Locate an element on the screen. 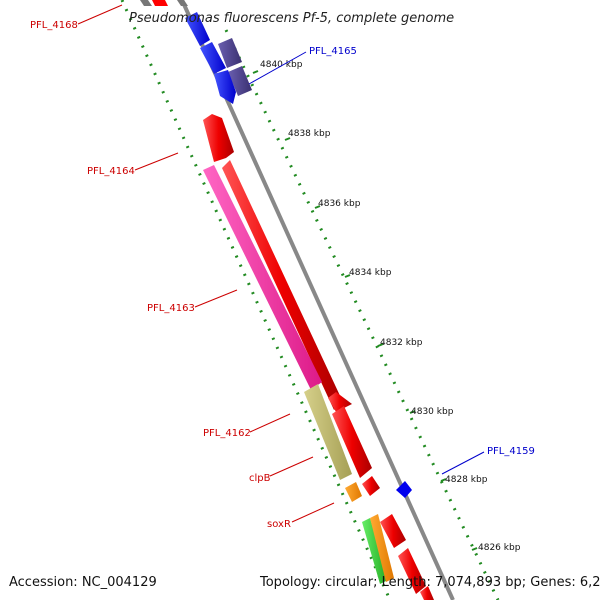 The width and height of the screenshot is (600, 600). gene-red-clpb is located at coordinates (352, 442).